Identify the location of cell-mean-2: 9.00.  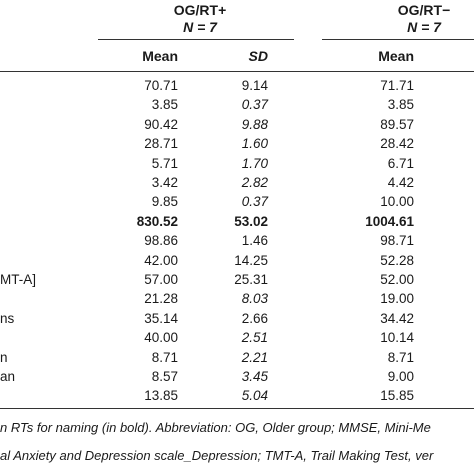
(400, 376).